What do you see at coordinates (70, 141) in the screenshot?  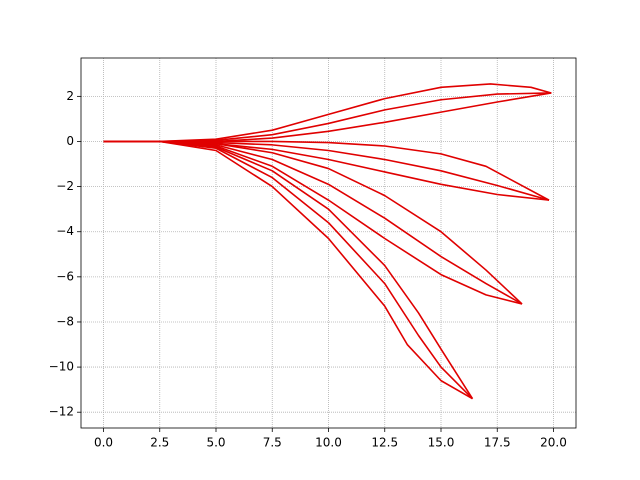 I see `y-tick-label: 0` at bounding box center [70, 141].